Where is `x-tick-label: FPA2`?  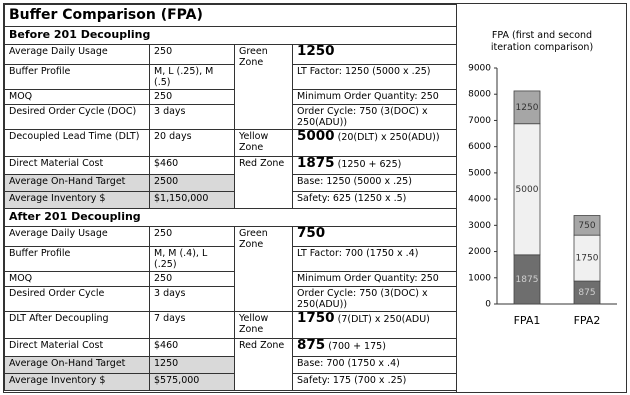
x-tick-label: FPA2 is located at coordinates (587, 320).